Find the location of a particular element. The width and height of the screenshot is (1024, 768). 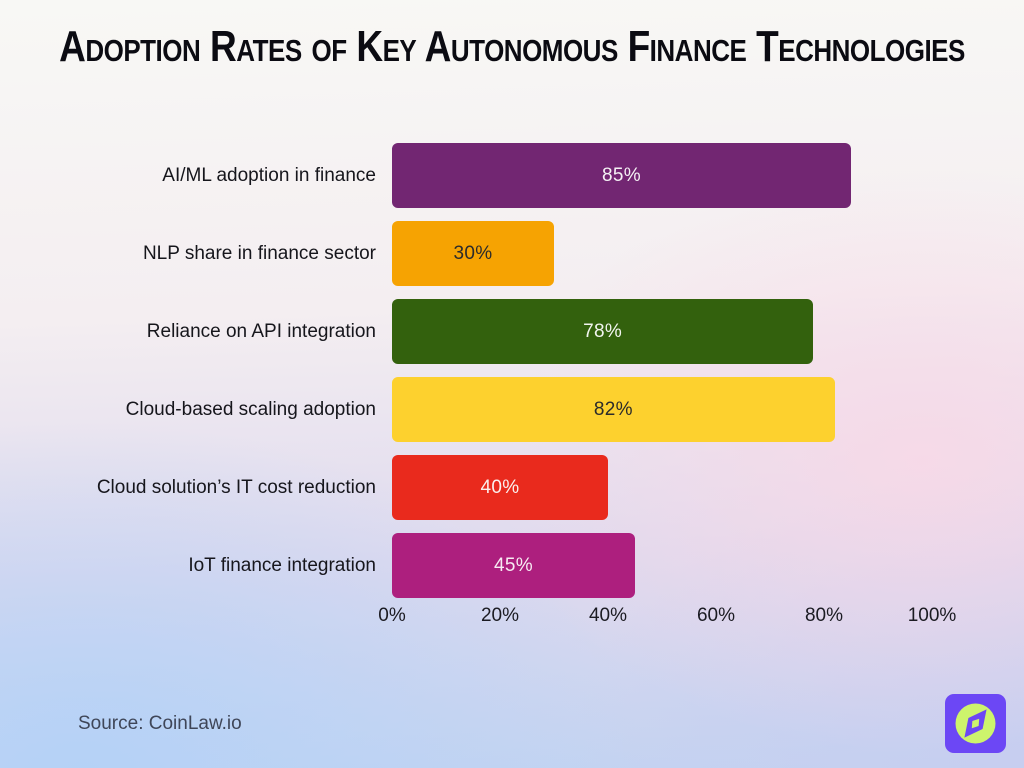

bar-value-label: 82% is located at coordinates (613, 409).